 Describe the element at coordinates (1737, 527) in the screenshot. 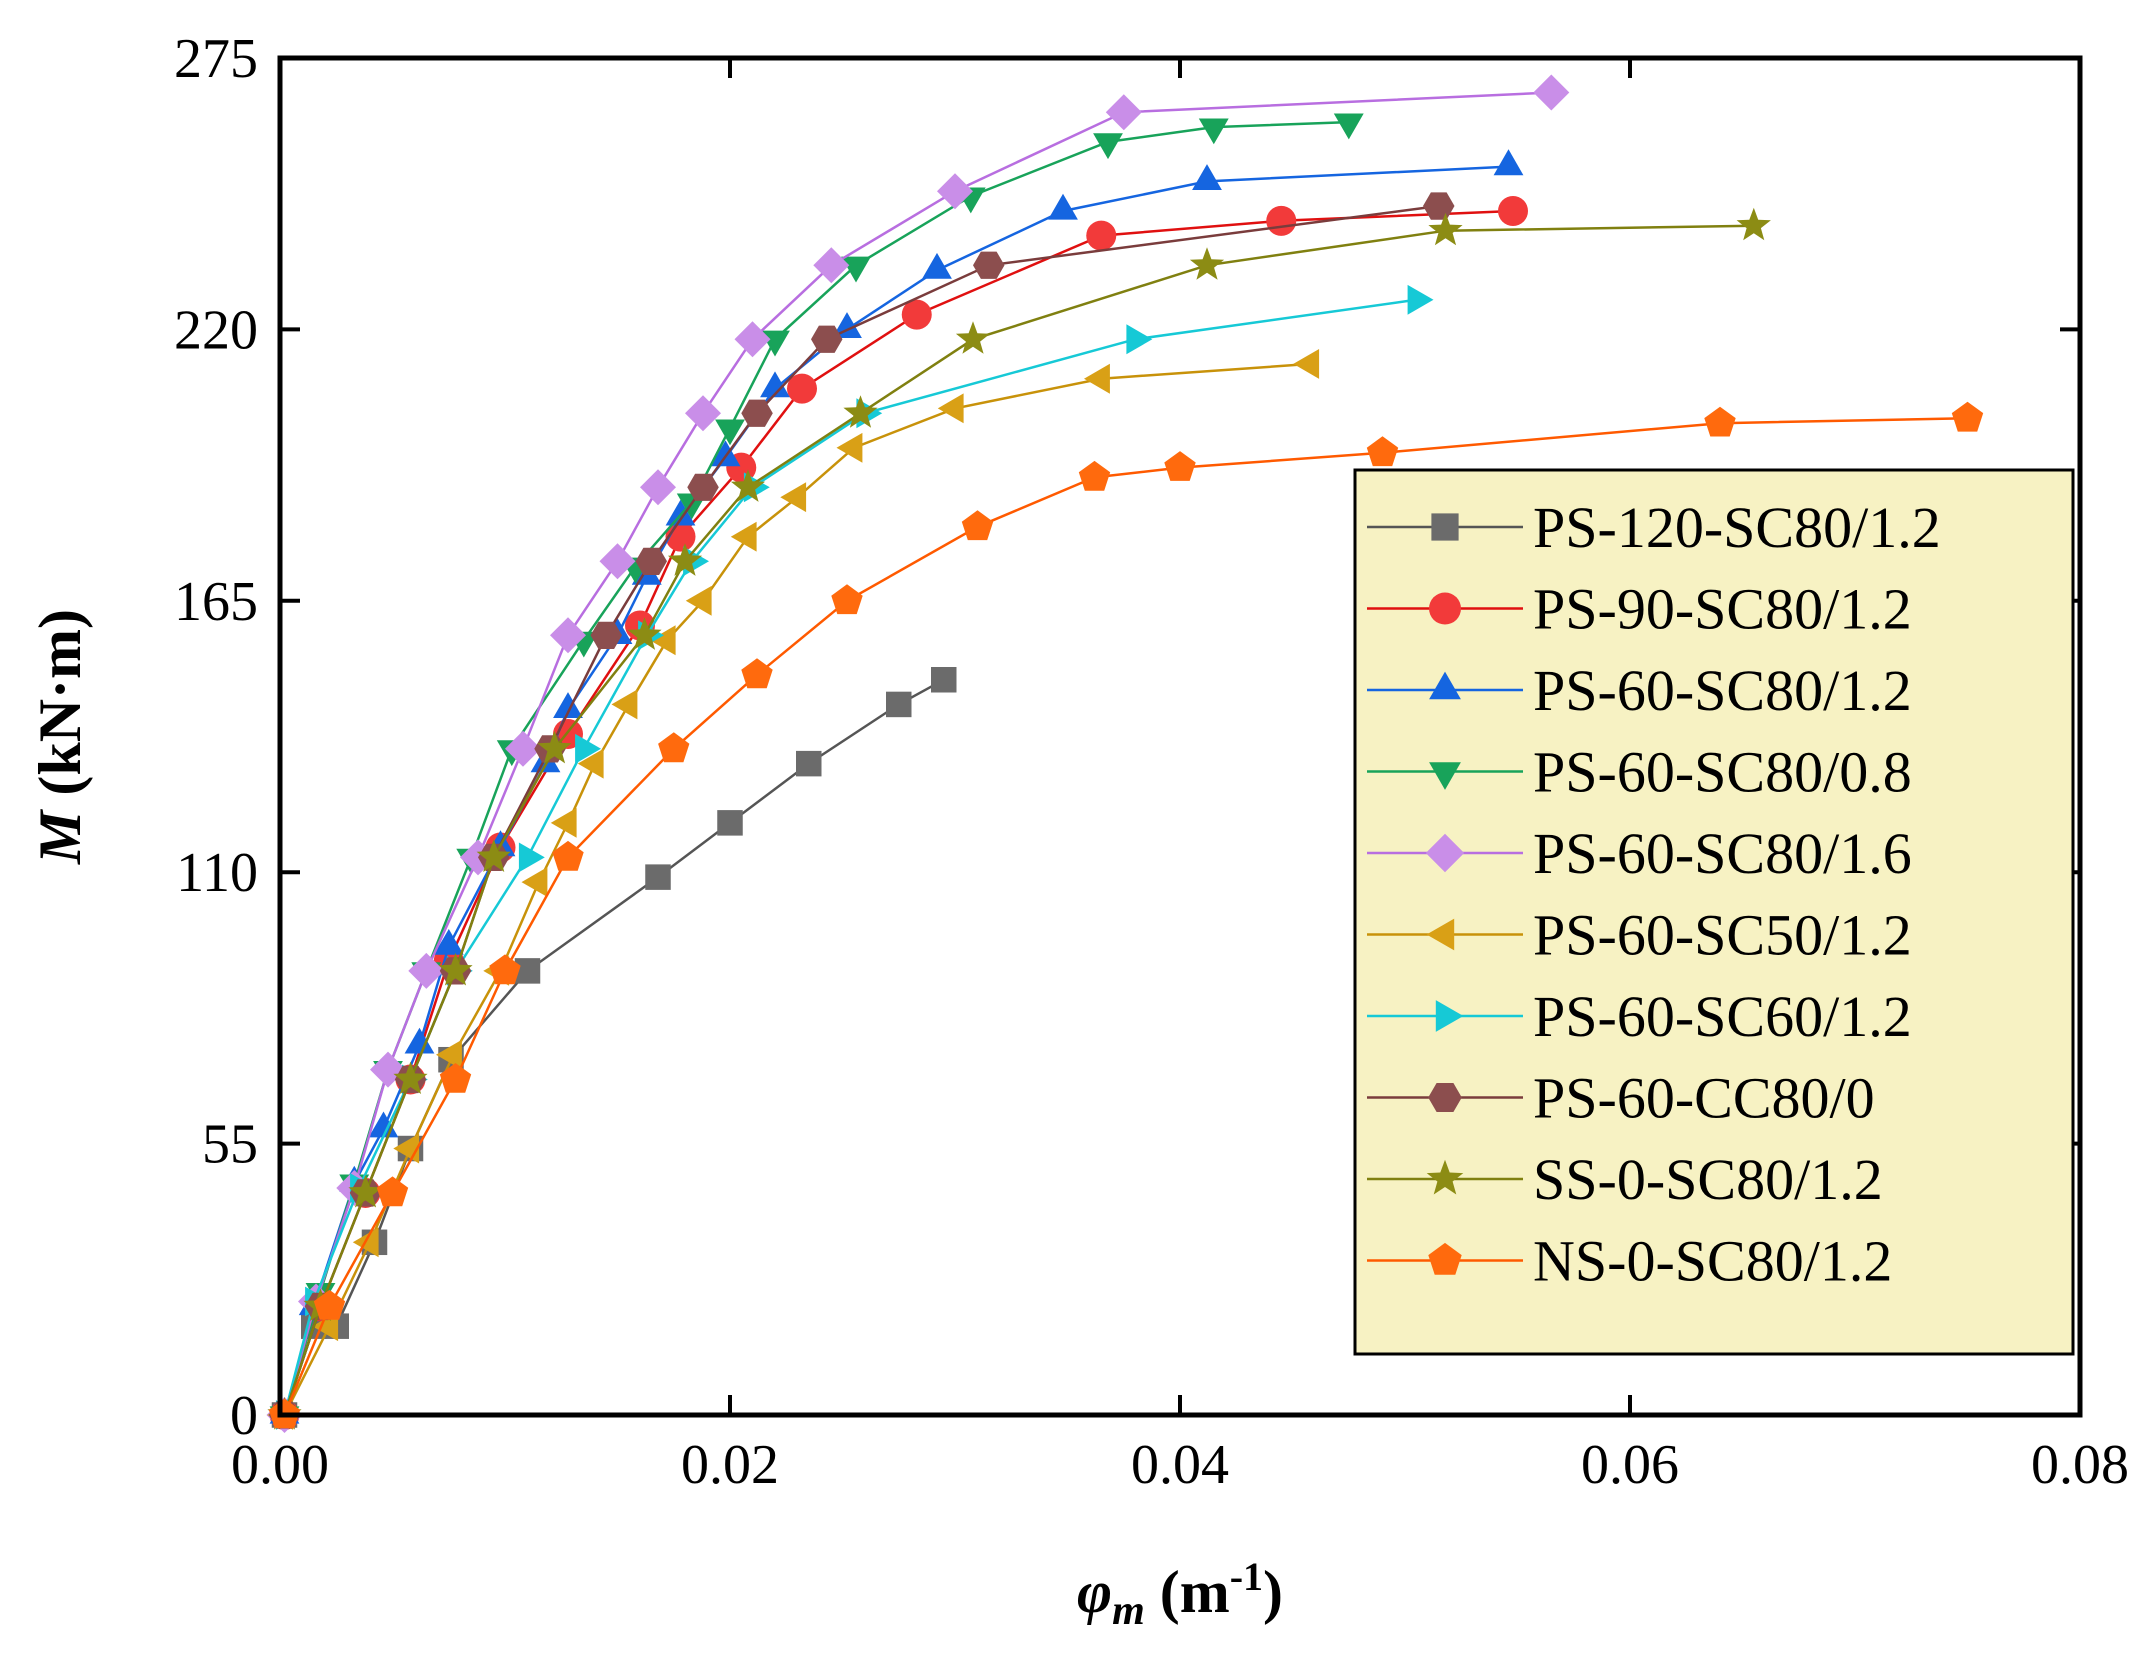

I see `legend-label: PS-120-SC80/1.2` at that location.